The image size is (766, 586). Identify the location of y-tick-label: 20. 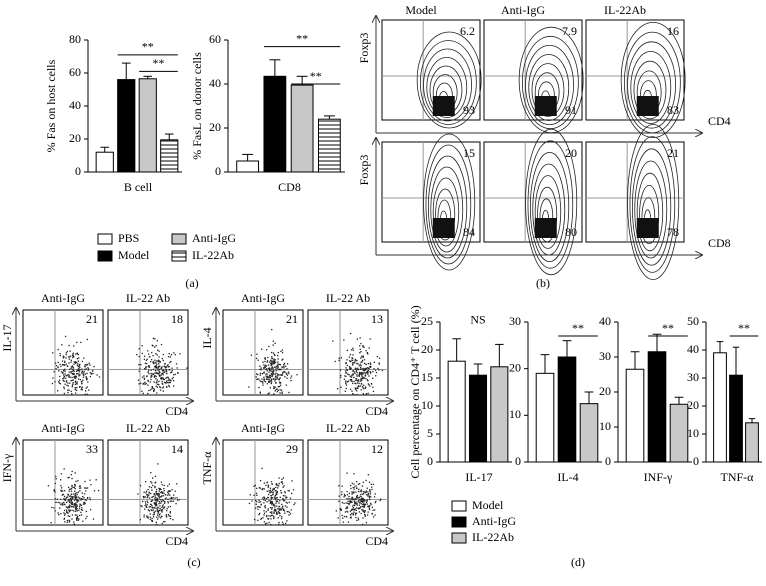
(515, 367).